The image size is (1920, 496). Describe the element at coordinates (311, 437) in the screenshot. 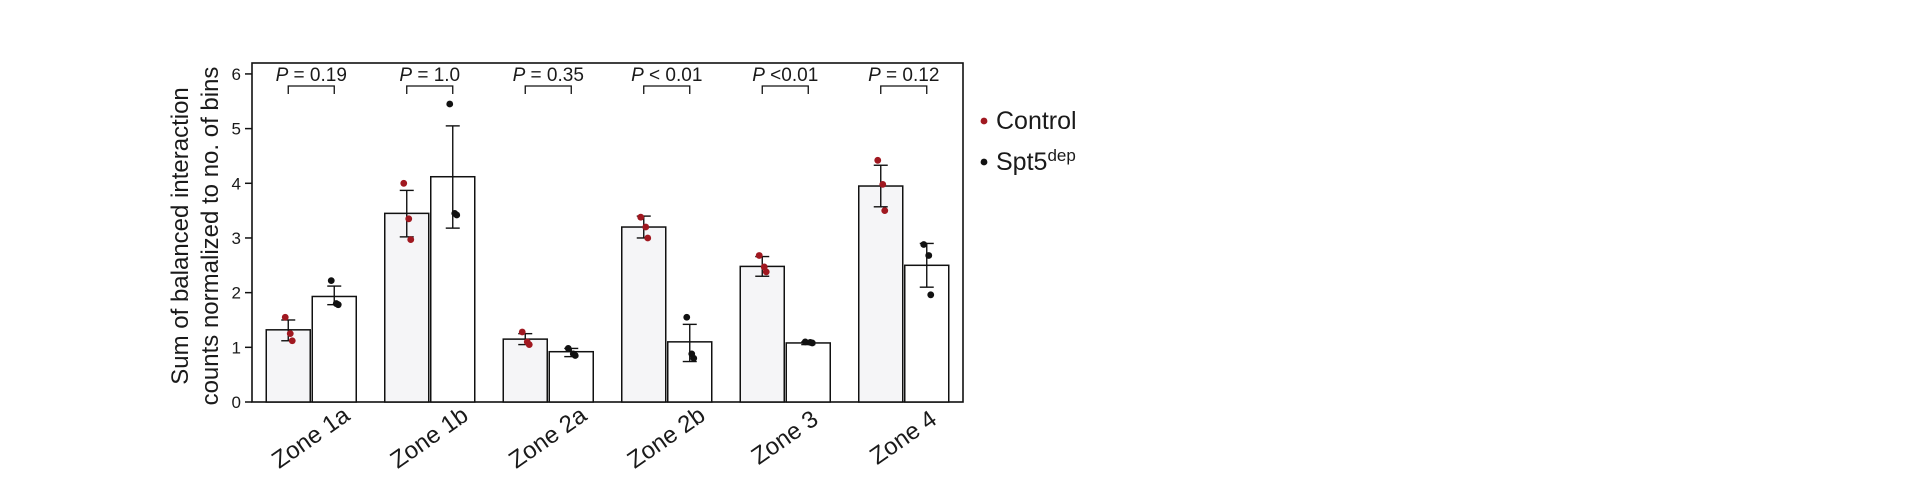

I see `x-tick-label: Zone 1a` at that location.